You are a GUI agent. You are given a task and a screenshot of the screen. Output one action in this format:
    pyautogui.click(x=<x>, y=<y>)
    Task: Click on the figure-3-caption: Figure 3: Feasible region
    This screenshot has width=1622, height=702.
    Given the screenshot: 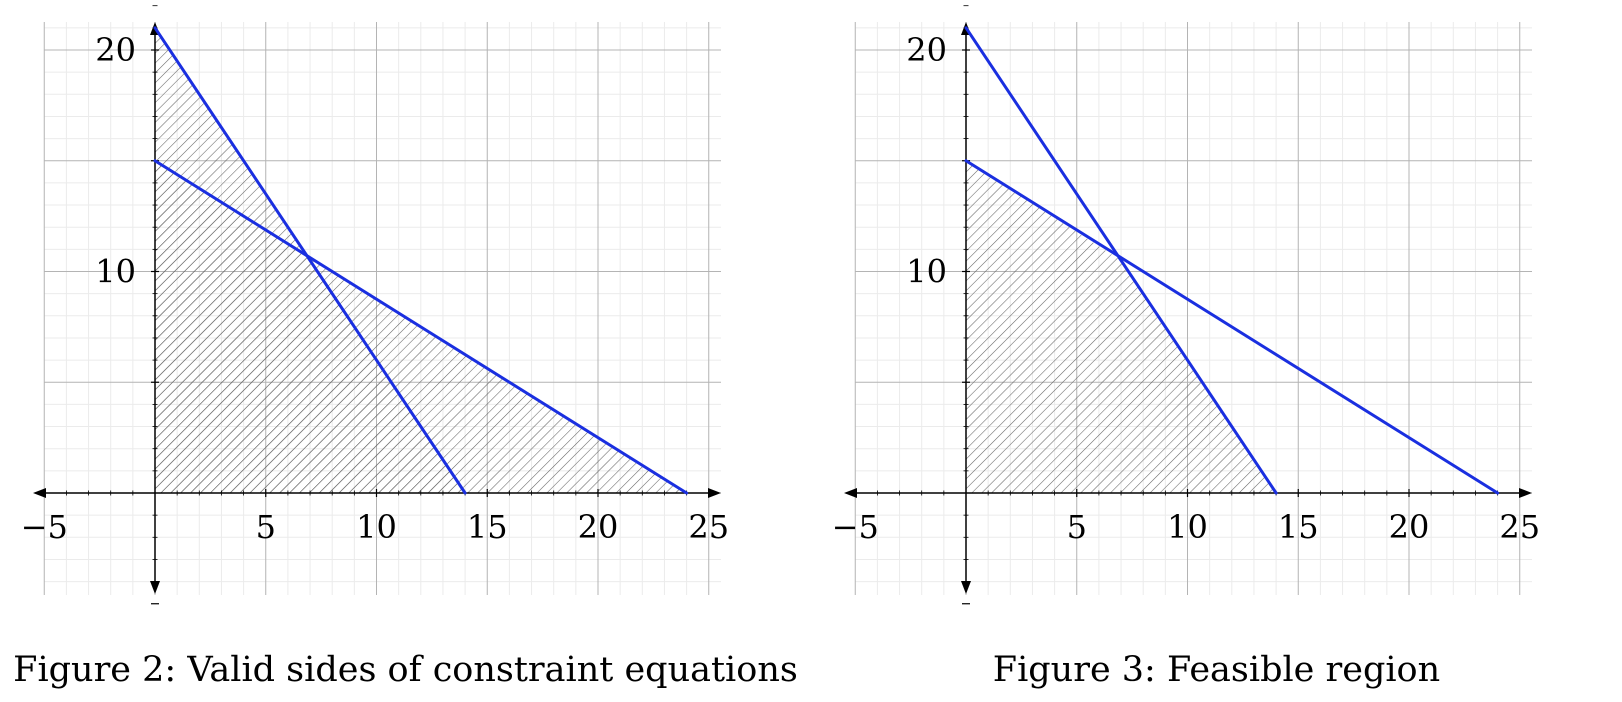 What is the action you would take?
    pyautogui.click(x=1216, y=670)
    